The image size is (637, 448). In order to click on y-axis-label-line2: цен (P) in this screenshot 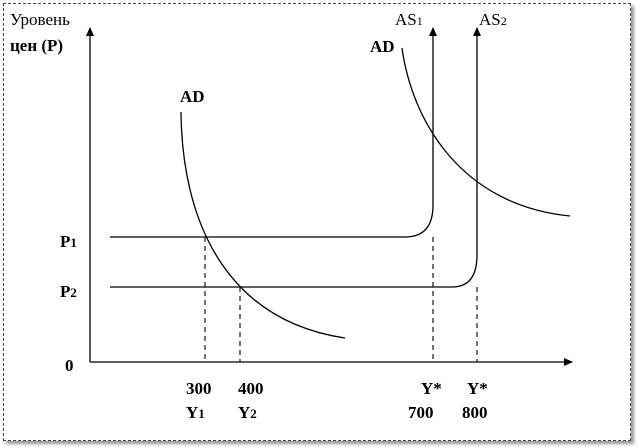, I will do `click(36, 45)`.